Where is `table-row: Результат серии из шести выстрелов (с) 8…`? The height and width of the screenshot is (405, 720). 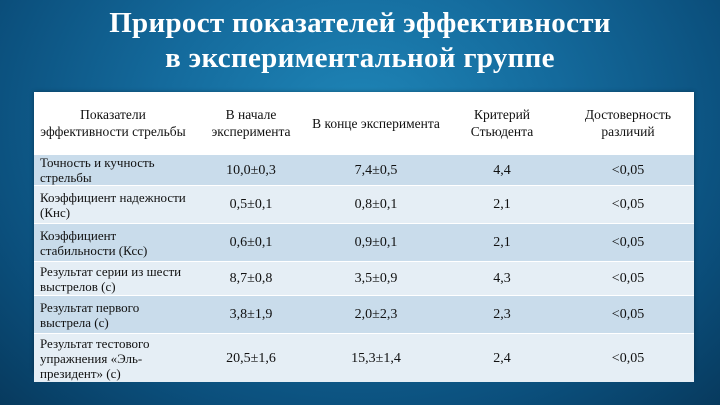
table-row: Результат серии из шести выстрелов (с) 8… is located at coordinates (364, 278).